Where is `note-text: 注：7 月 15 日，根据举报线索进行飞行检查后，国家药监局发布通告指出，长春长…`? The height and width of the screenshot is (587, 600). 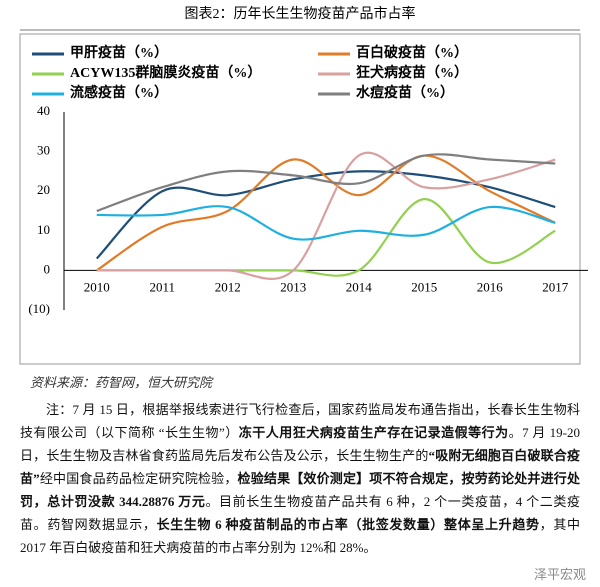
note-text: 注：7 月 15 日，根据举报线索进行飞行检查后，国家药监局发布通告指出，长春长… is located at coordinates (300, 421).